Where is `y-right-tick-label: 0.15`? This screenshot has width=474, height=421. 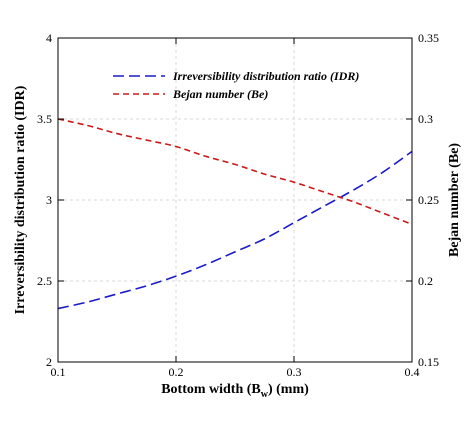
y-right-tick-label: 0.15 is located at coordinates (428, 362).